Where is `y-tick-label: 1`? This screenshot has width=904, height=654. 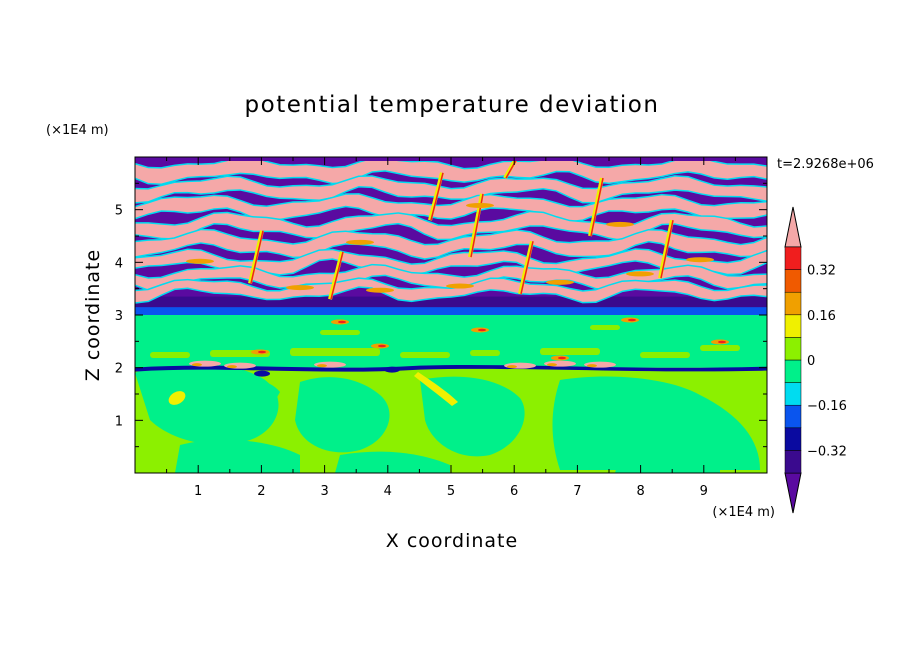 y-tick-label: 1 is located at coordinates (119, 421).